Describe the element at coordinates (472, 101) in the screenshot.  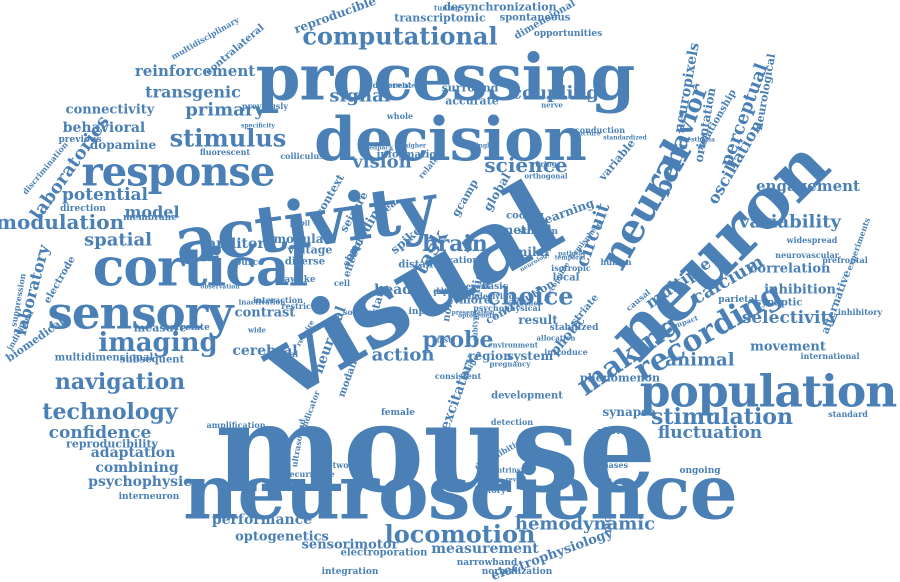
I see `word-accurate: accurate` at that location.